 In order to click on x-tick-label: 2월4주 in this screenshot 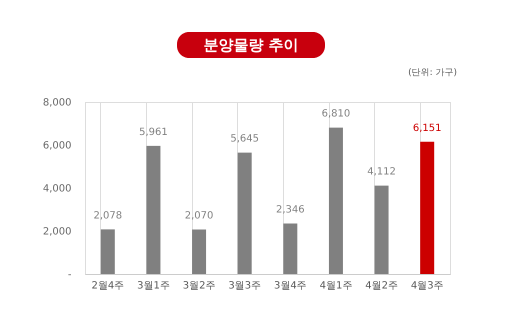, I will do `click(107, 286)`.